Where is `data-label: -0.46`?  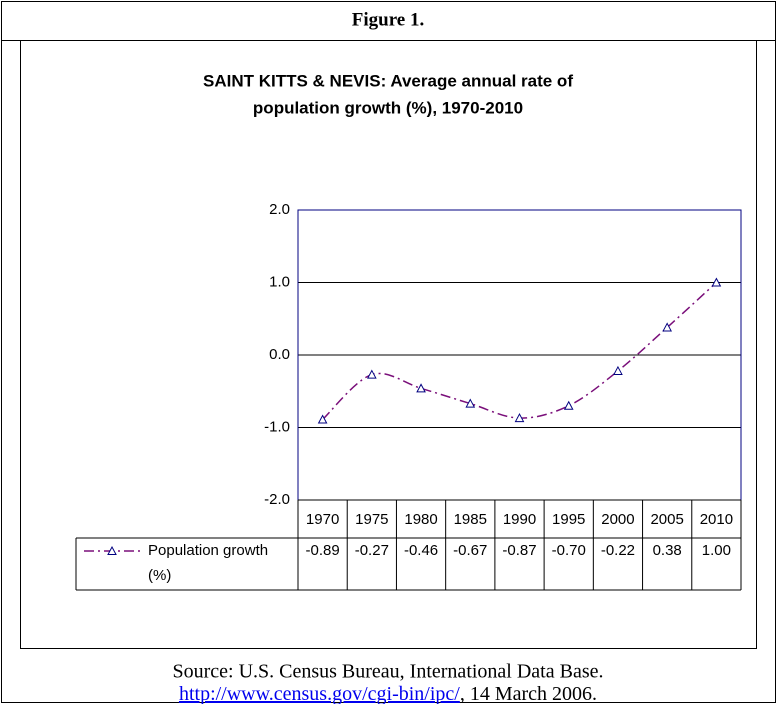
data-label: -0.46 is located at coordinates (421, 550).